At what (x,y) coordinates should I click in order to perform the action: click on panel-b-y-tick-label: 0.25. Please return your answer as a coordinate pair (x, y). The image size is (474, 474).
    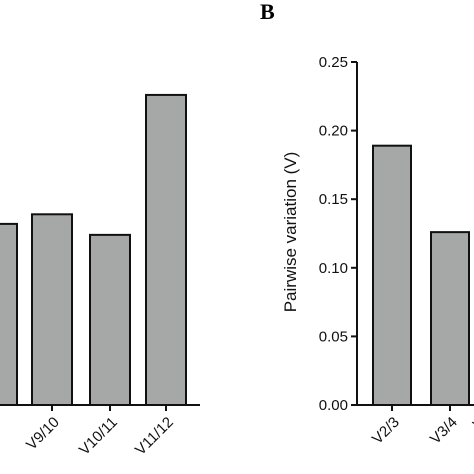
    Looking at the image, I should click on (333, 62).